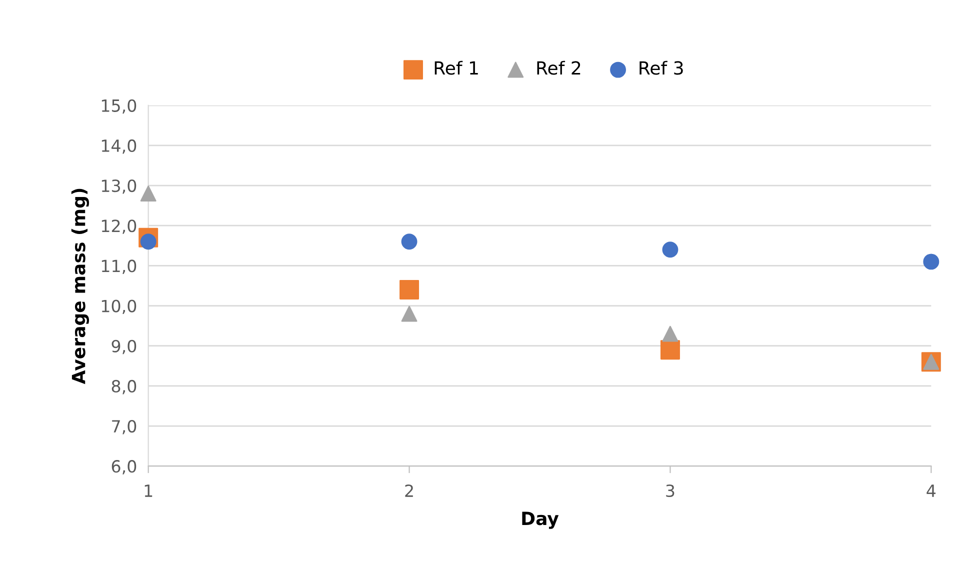 Image resolution: width=957 pixels, height=579 pixels. Describe the element at coordinates (148, 490) in the screenshot. I see `x-tick-label: 1` at that location.